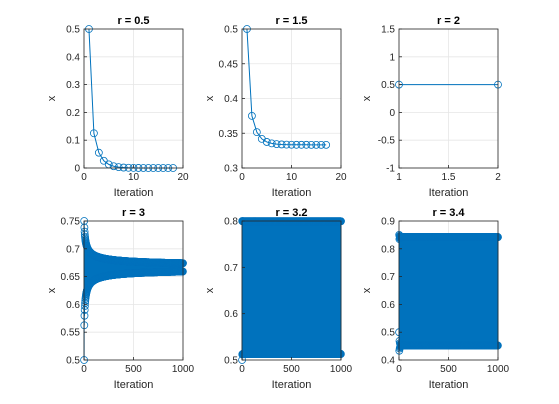 The height and width of the screenshot is (404, 559). What do you see at coordinates (449, 177) in the screenshot?
I see `x-tick-label: 1.5` at bounding box center [449, 177].